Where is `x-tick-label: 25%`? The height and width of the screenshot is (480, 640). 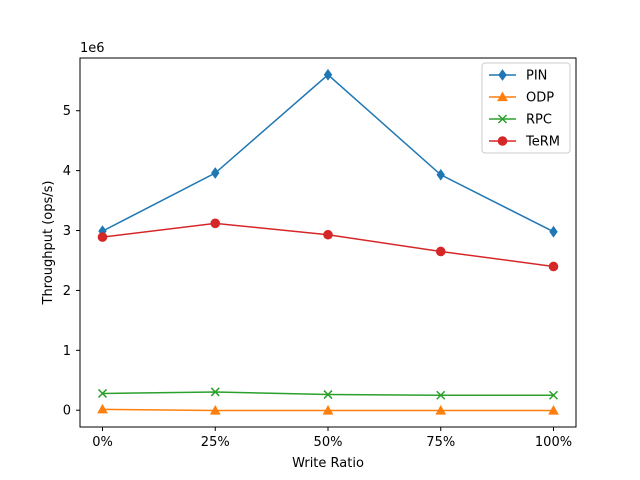
x-tick-label: 25% is located at coordinates (215, 442).